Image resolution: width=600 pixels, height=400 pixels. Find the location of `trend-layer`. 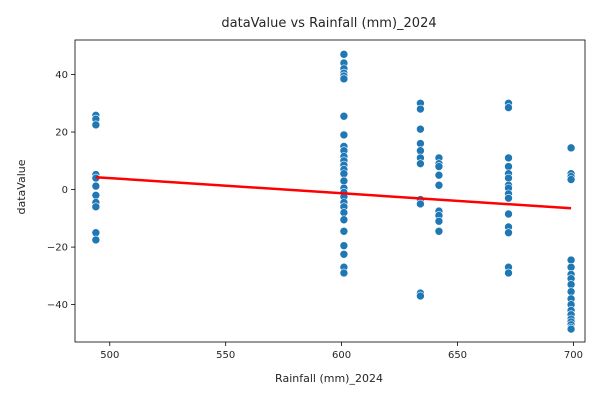

trend-layer is located at coordinates (333, 192).